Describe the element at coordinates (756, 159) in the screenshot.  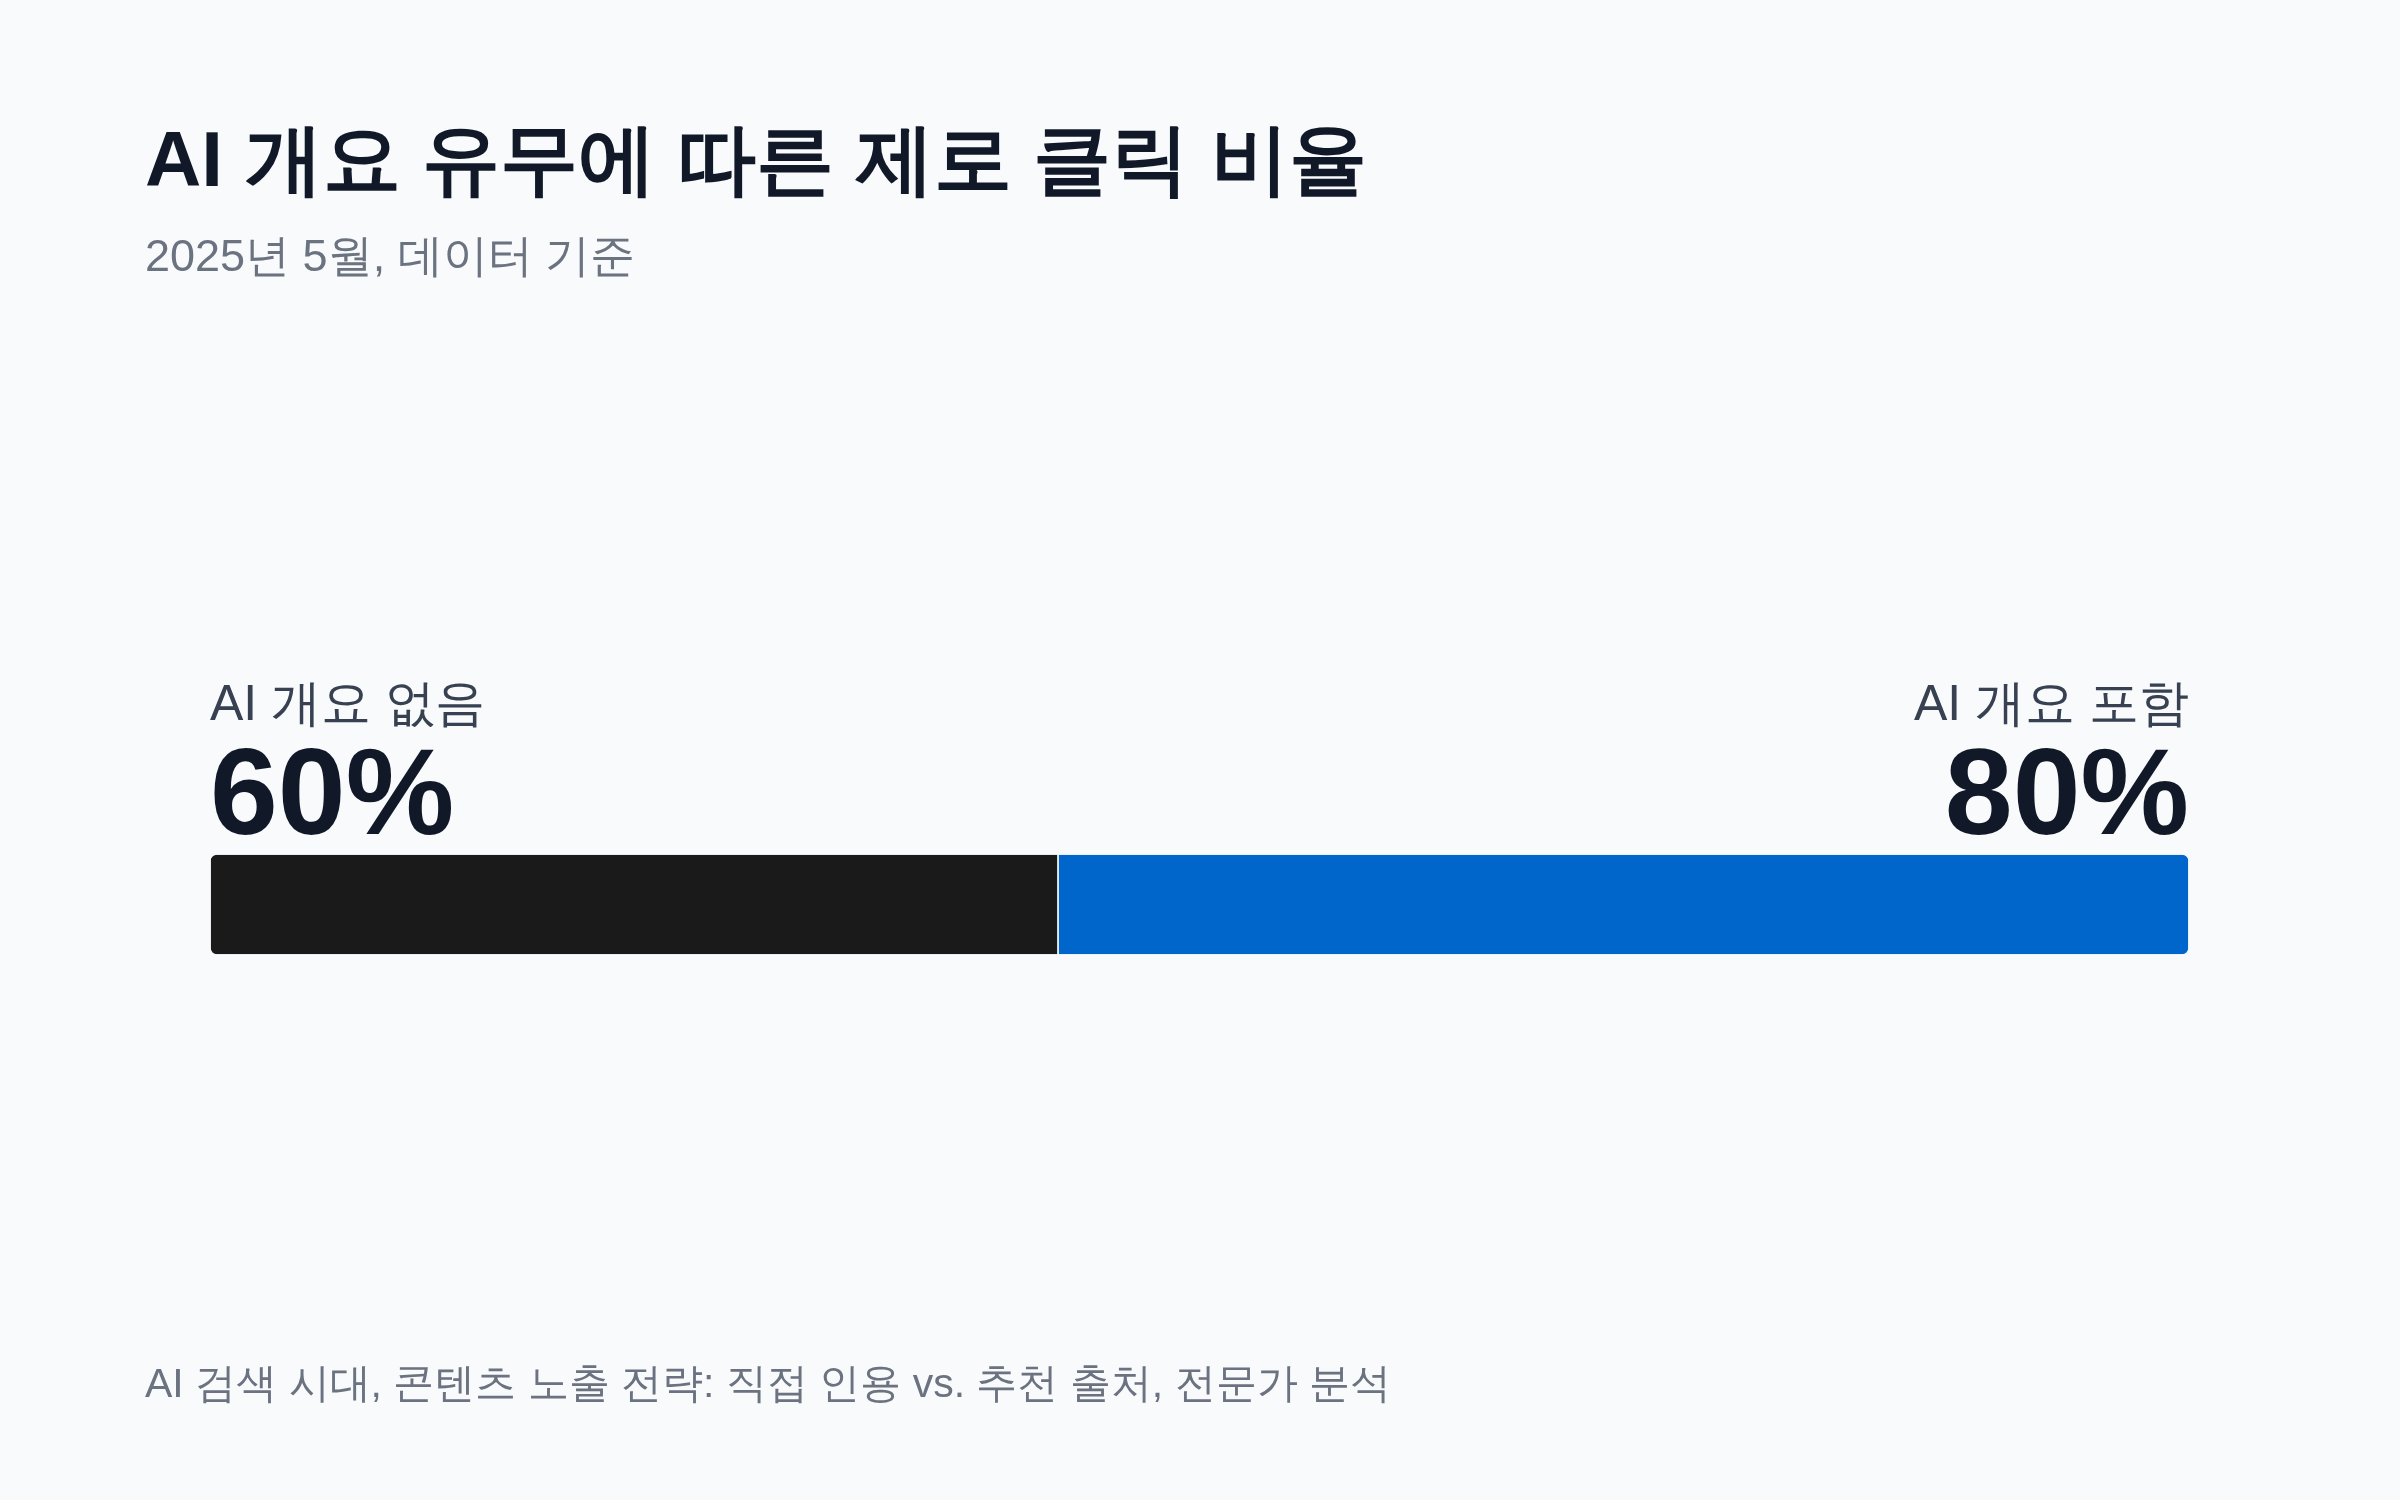
I see `chart-title: AI 개요 유무에 따른 제로 클릭 비율` at that location.